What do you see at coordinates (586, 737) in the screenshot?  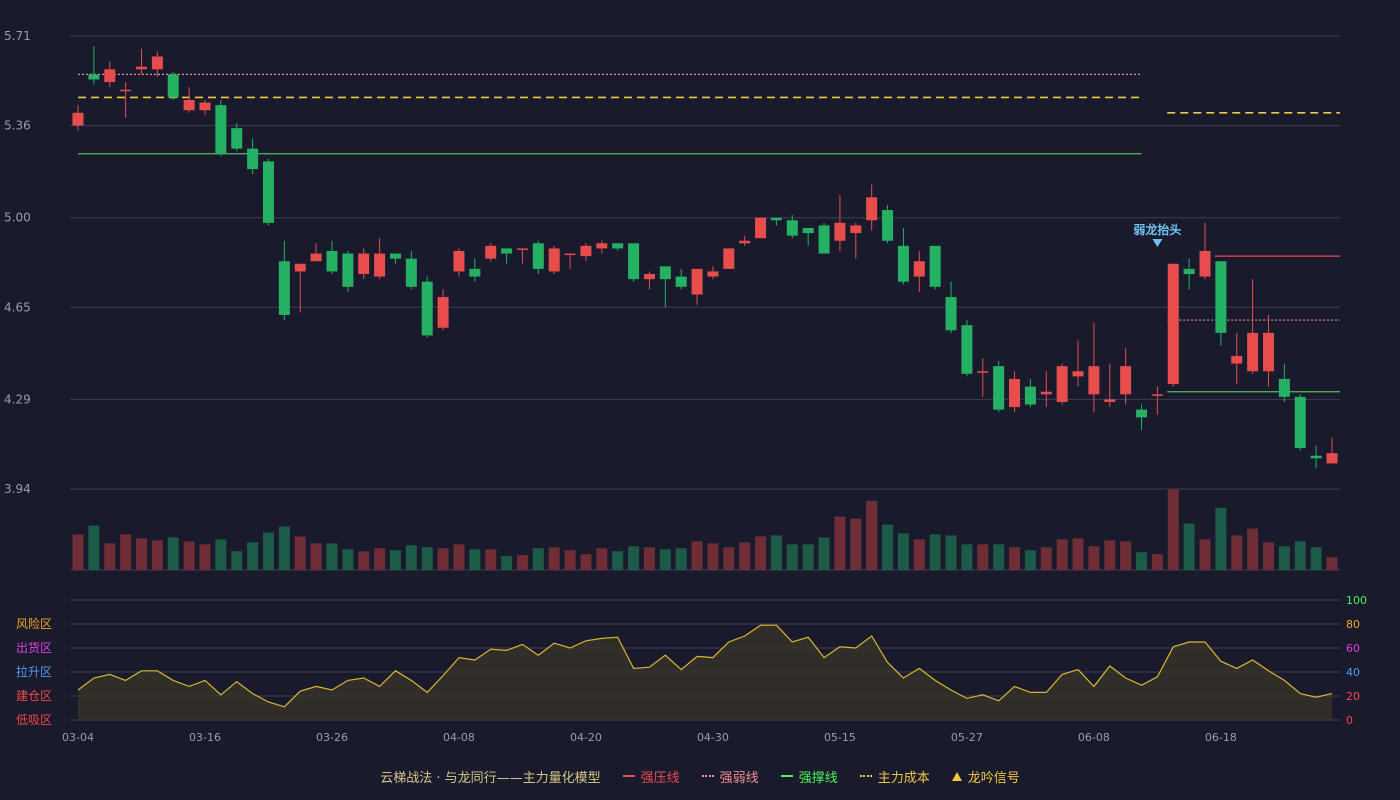 I see `x-tick-label: 04-20` at bounding box center [586, 737].